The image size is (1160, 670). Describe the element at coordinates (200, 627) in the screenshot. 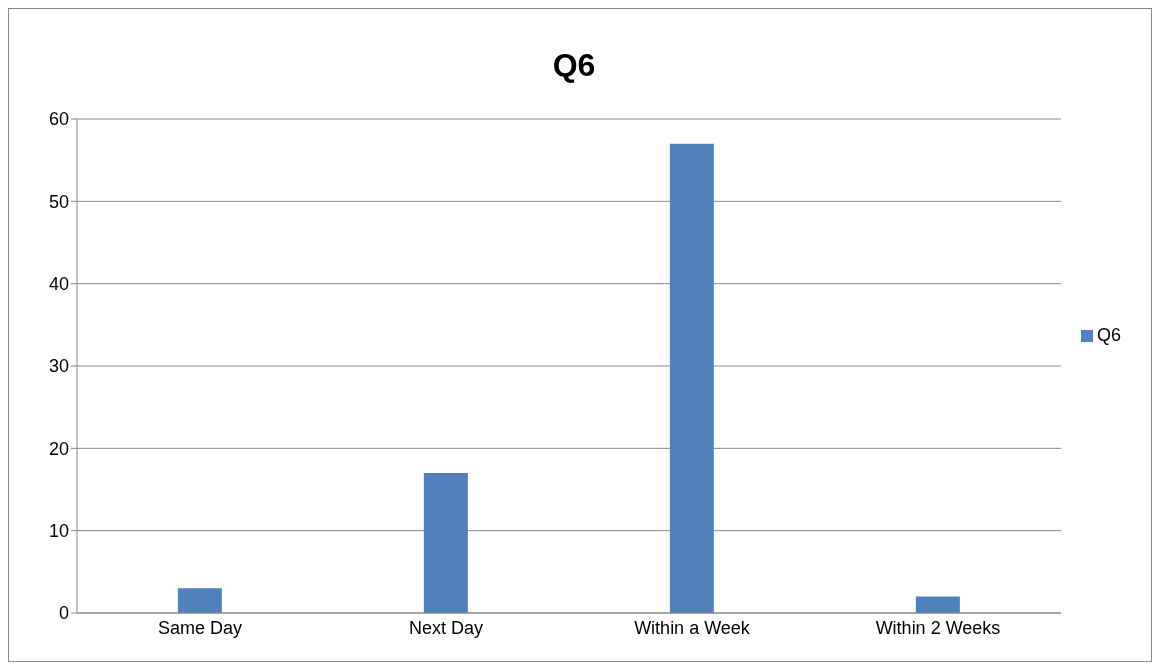

I see `x-tick-label: Same Day` at that location.